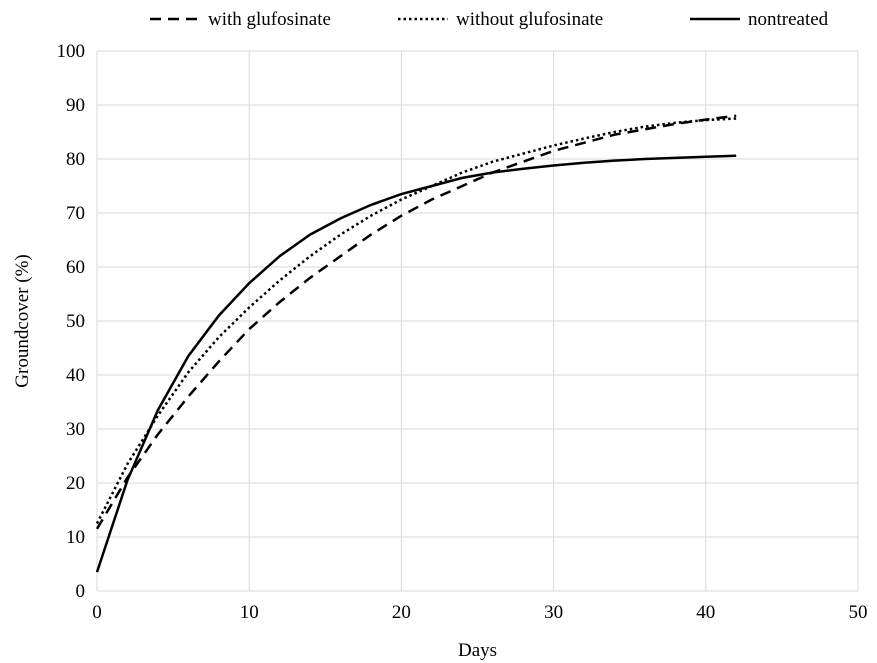  I want to click on y-tick-label: 50, so click(75, 321).